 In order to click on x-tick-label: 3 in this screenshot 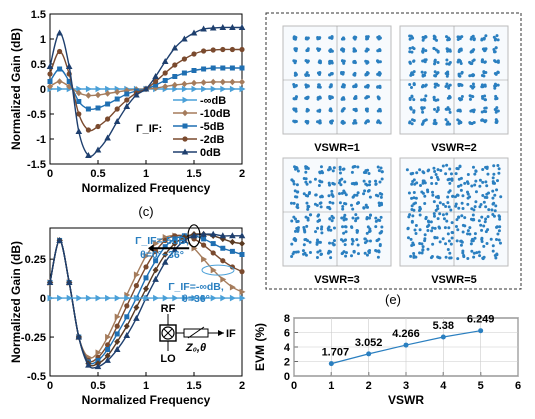, I will do `click(406, 386)`.